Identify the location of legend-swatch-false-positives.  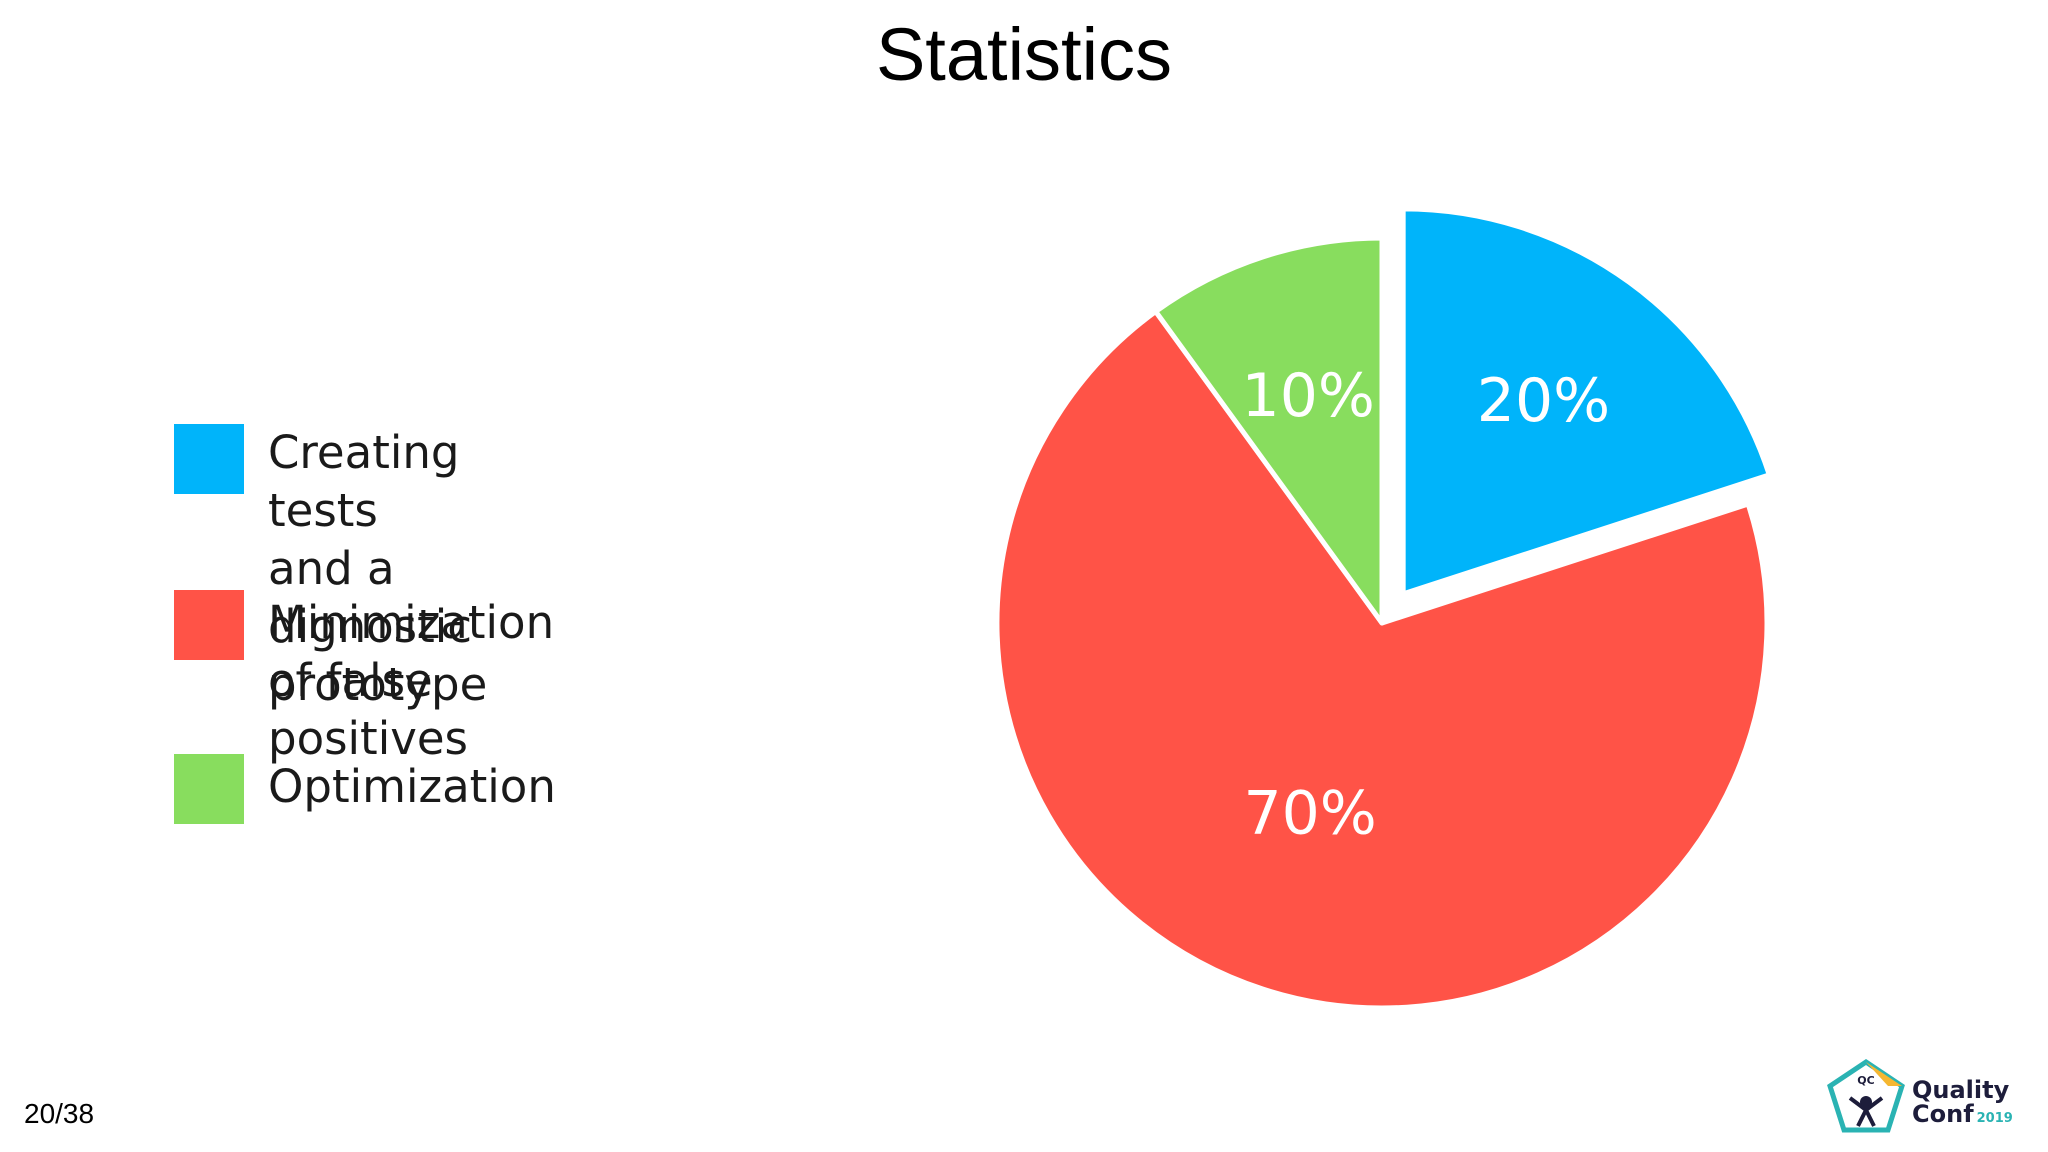
(209, 625).